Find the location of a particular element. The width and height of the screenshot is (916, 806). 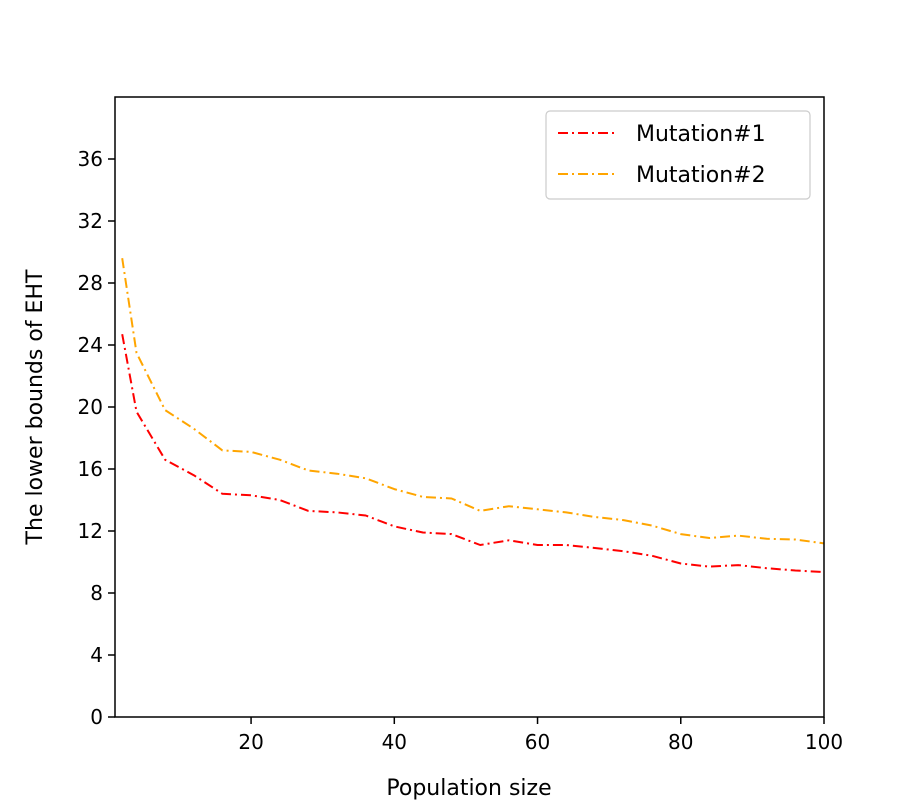

y-tick-label: 12 is located at coordinates (90, 531).